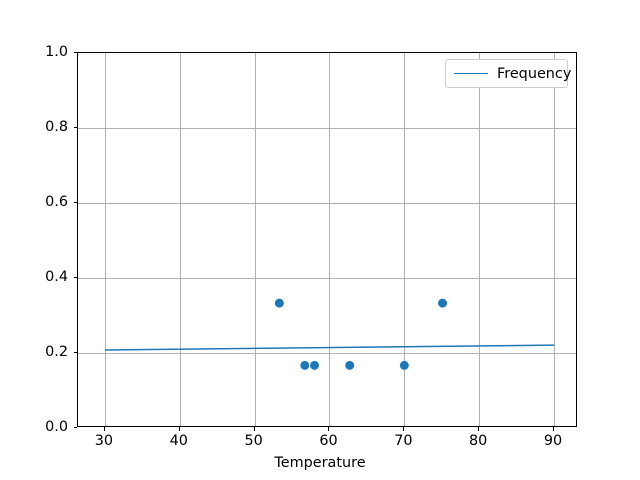  I want to click on line-series-frequency, so click(329, 347).